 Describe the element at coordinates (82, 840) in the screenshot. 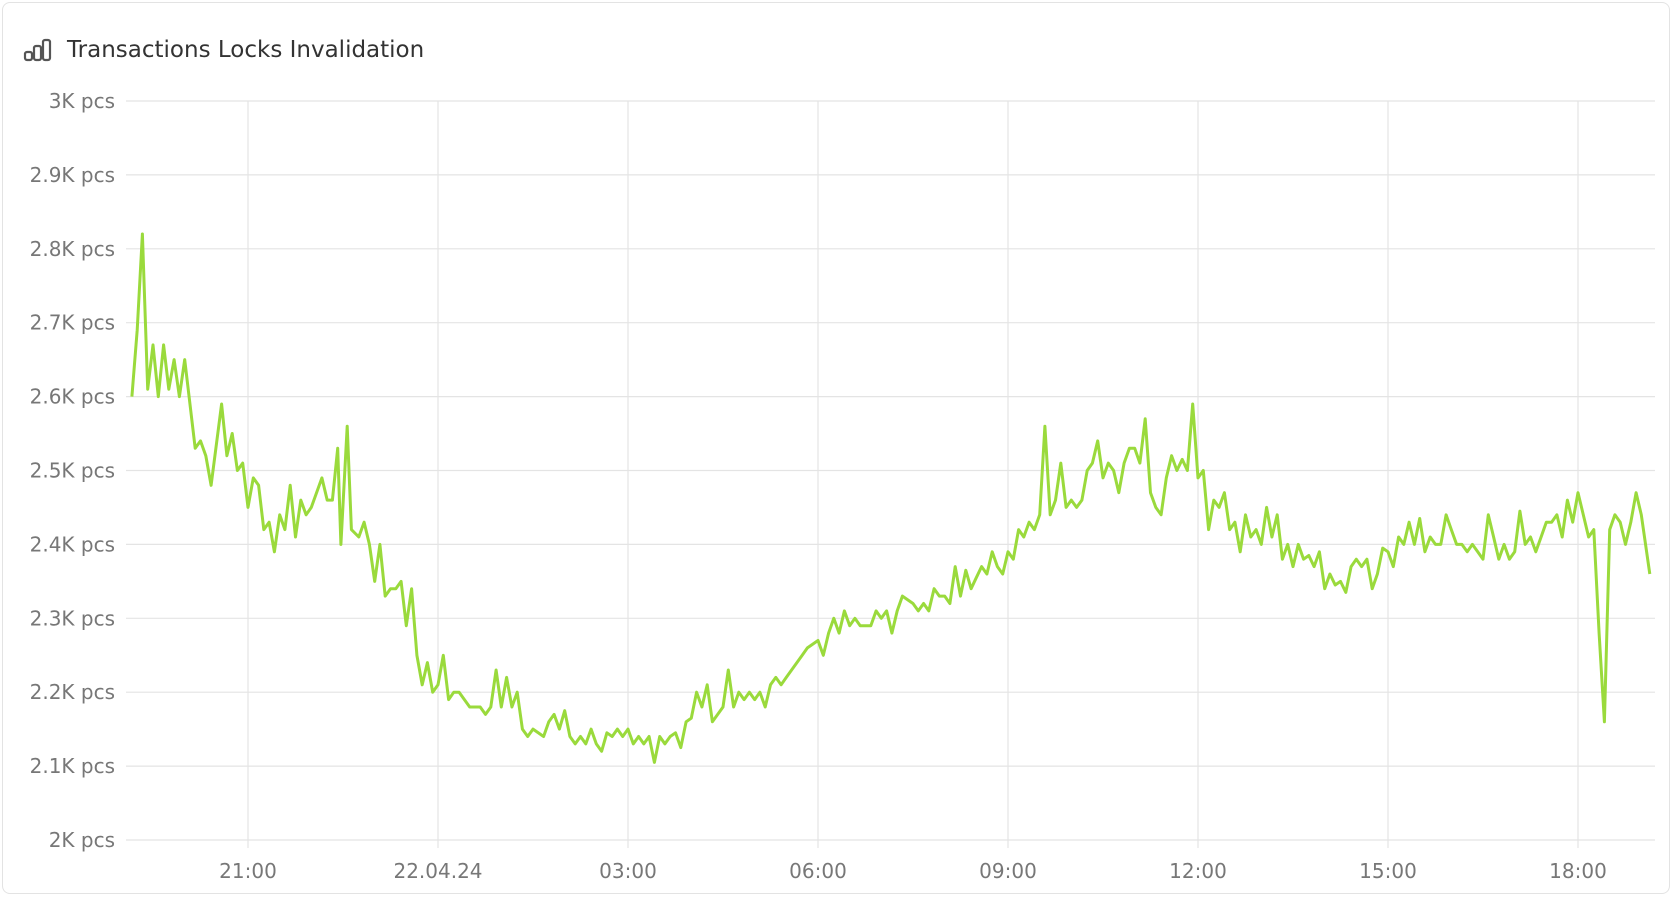

I see `y-tick-label: 2K pcs` at that location.